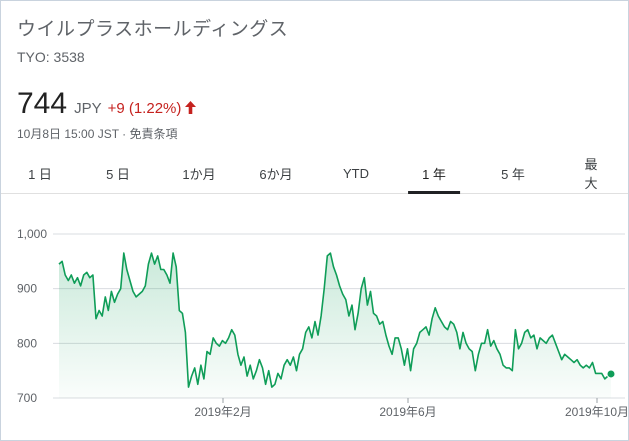  Describe the element at coordinates (51, 57) in the screenshot. I see `ticker-symbol: TYO: 3538` at that location.